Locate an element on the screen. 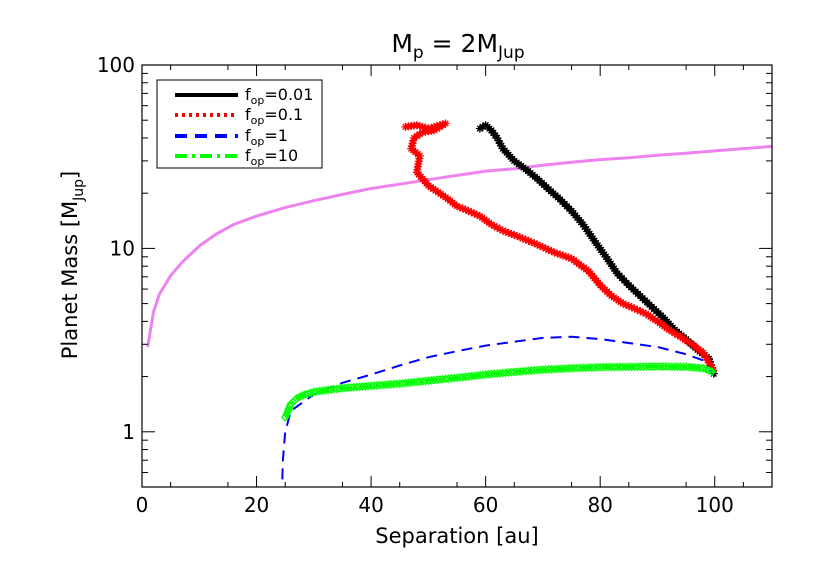 The image size is (822, 588). y-tick-label: 10 is located at coordinates (122, 248).